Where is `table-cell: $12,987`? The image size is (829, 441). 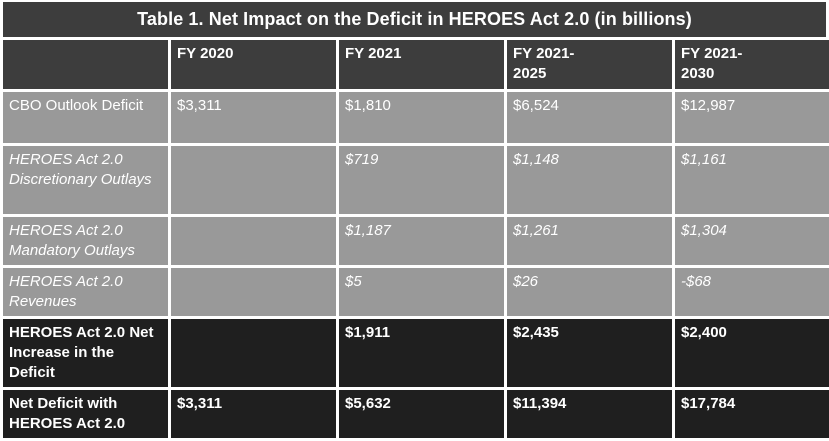
table-cell: $12,987 is located at coordinates (752, 117).